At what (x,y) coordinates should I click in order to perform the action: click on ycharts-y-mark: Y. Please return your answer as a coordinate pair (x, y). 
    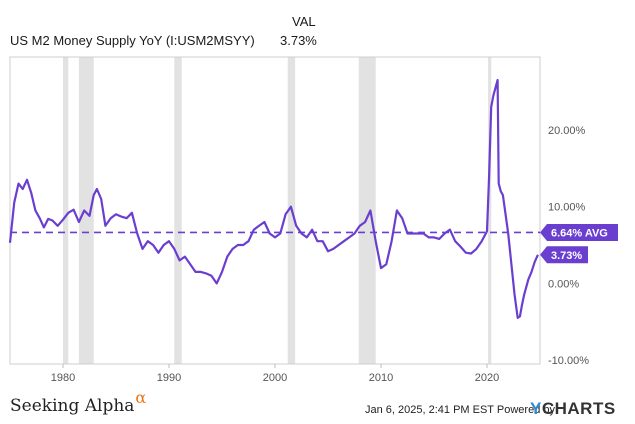
    Looking at the image, I should click on (536, 408).